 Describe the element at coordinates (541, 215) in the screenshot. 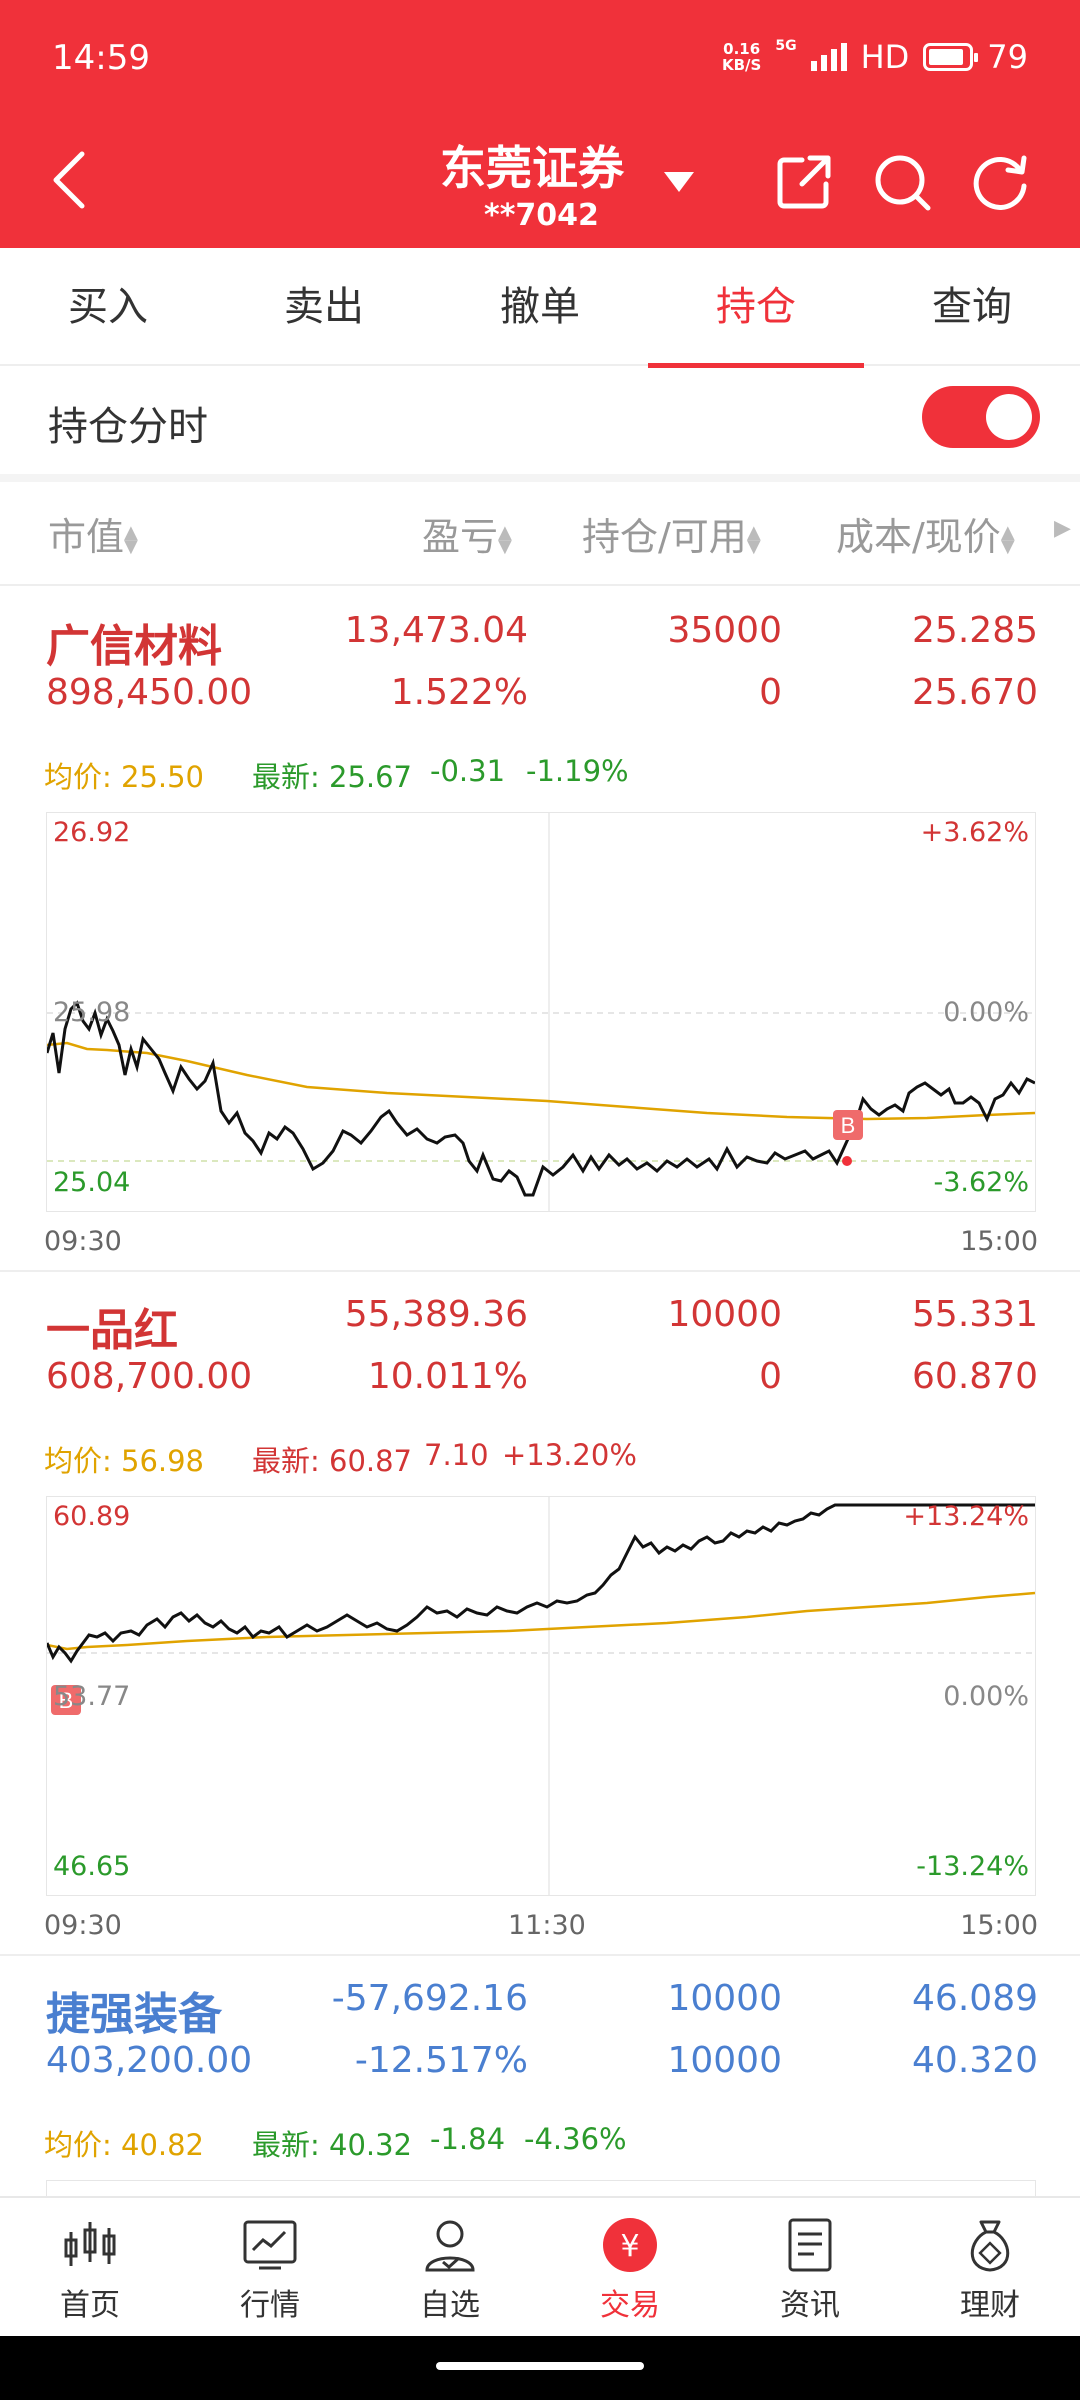

I see `account-number: **7042` at that location.